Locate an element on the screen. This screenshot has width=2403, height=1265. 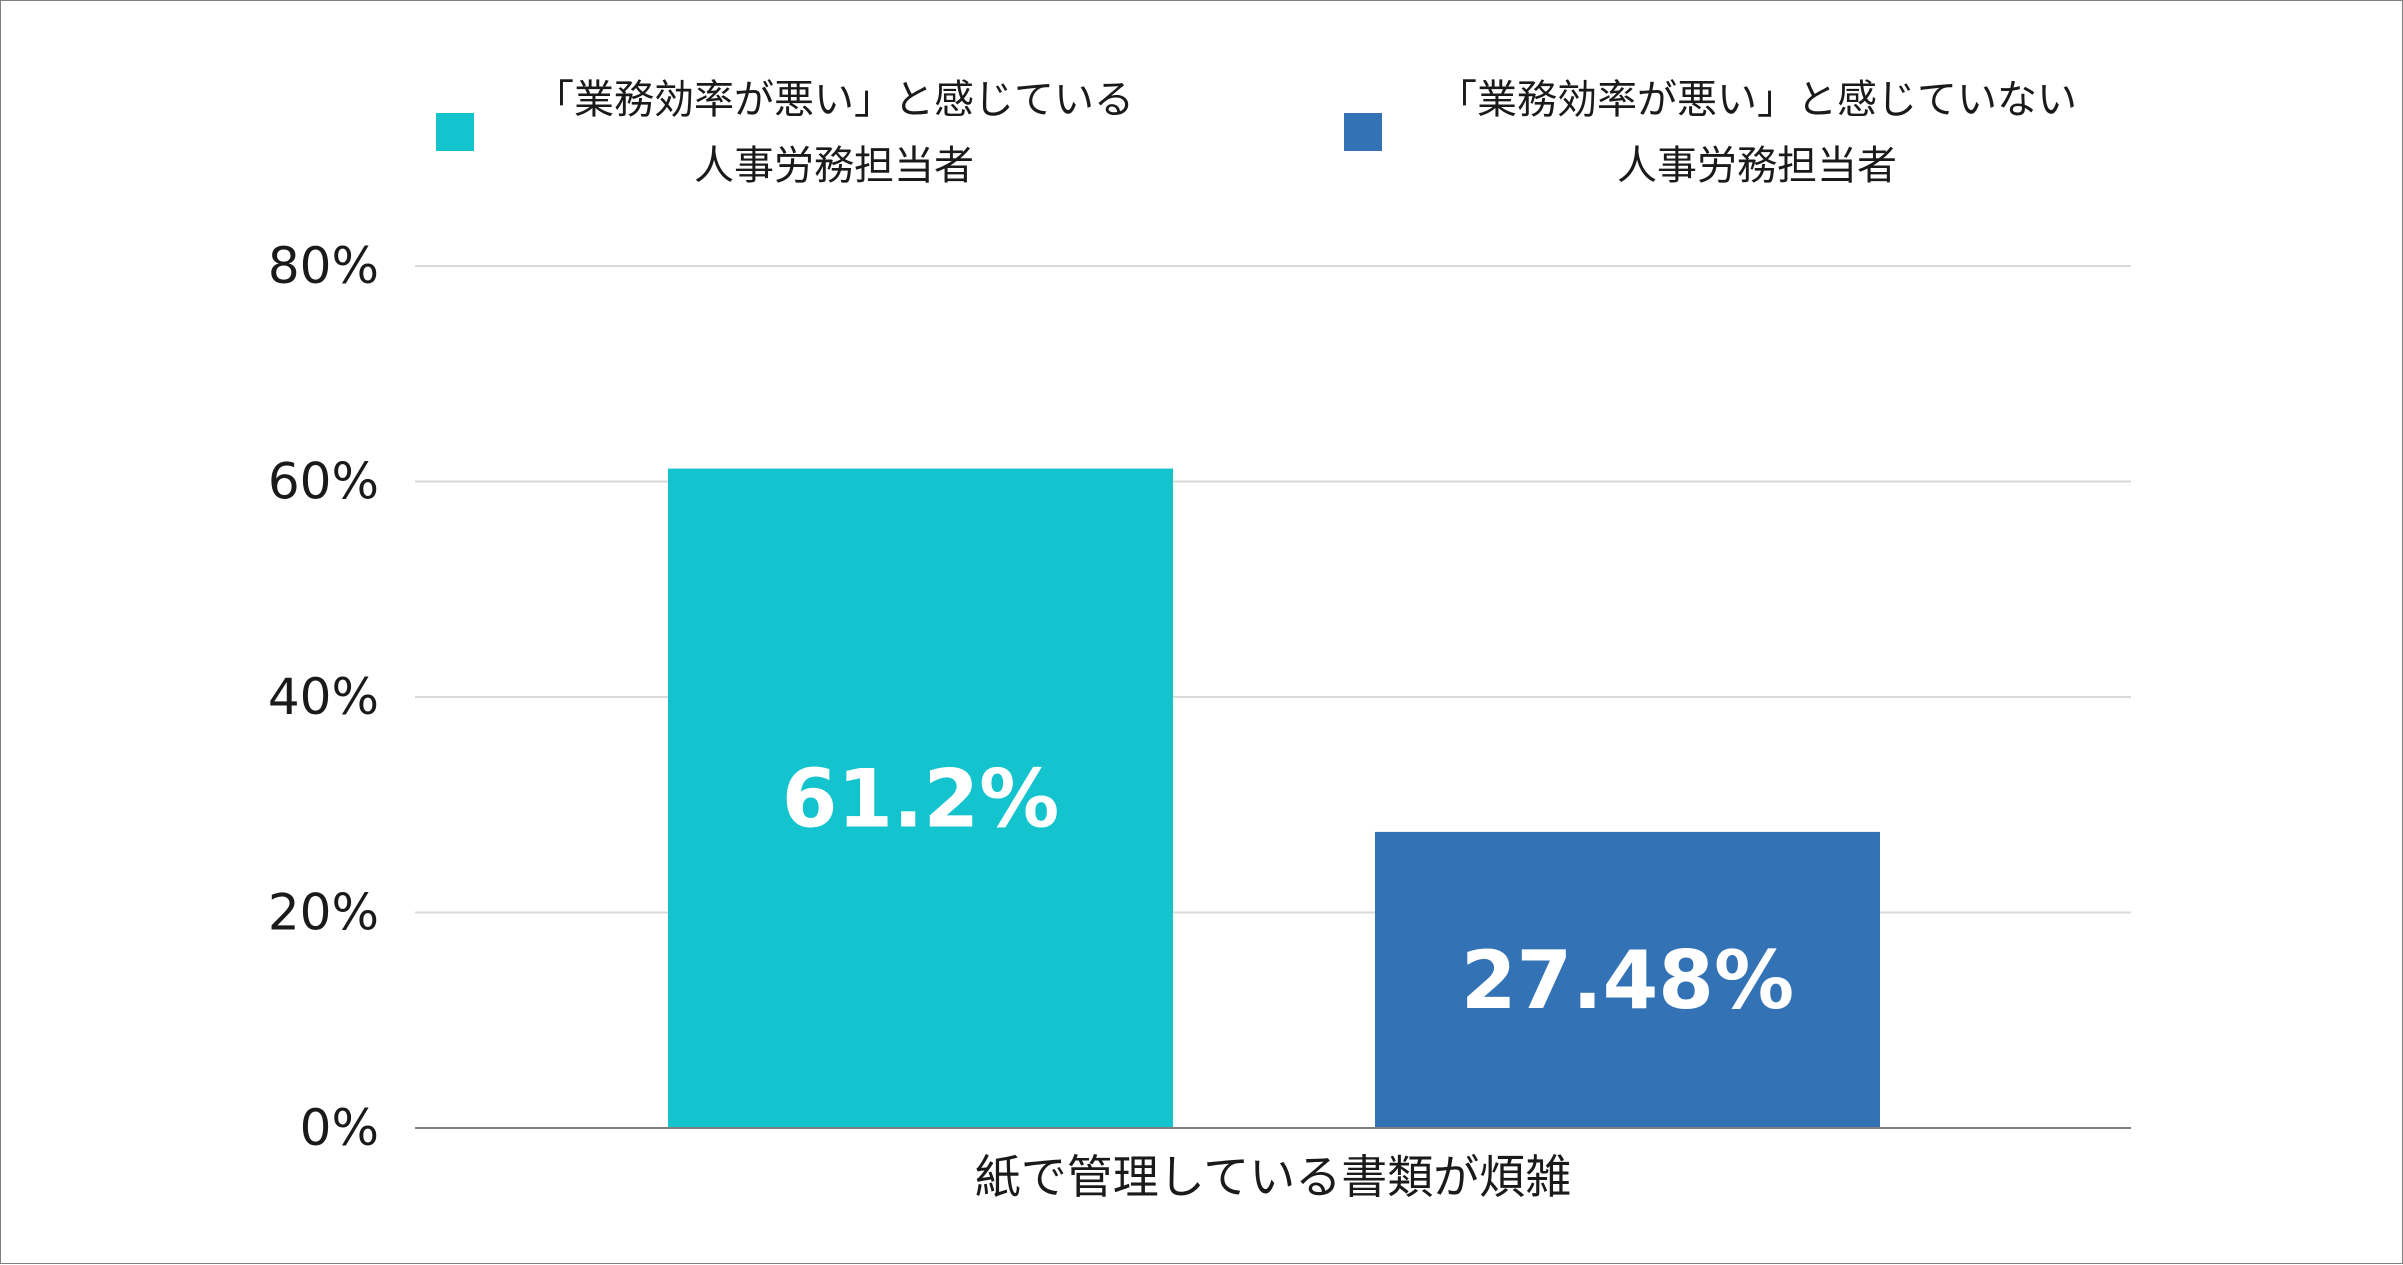
x-axis: 紙で管理している書類が煩雑 is located at coordinates (1273, 1165).